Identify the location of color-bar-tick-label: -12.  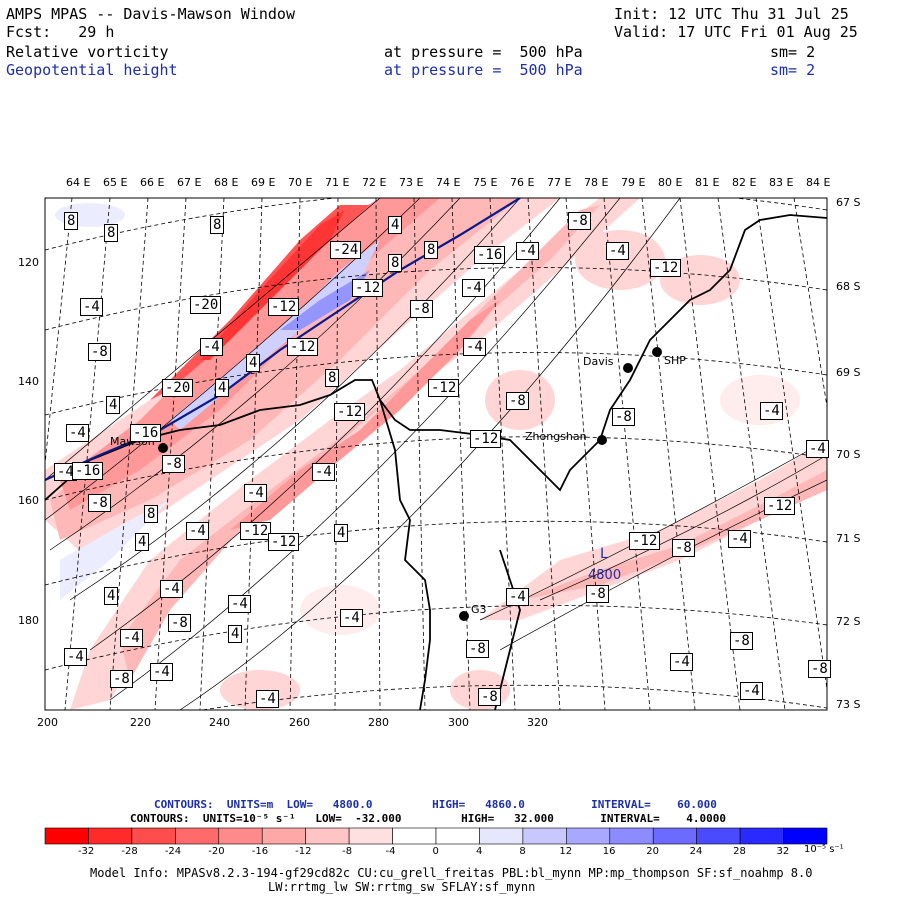
(303, 851).